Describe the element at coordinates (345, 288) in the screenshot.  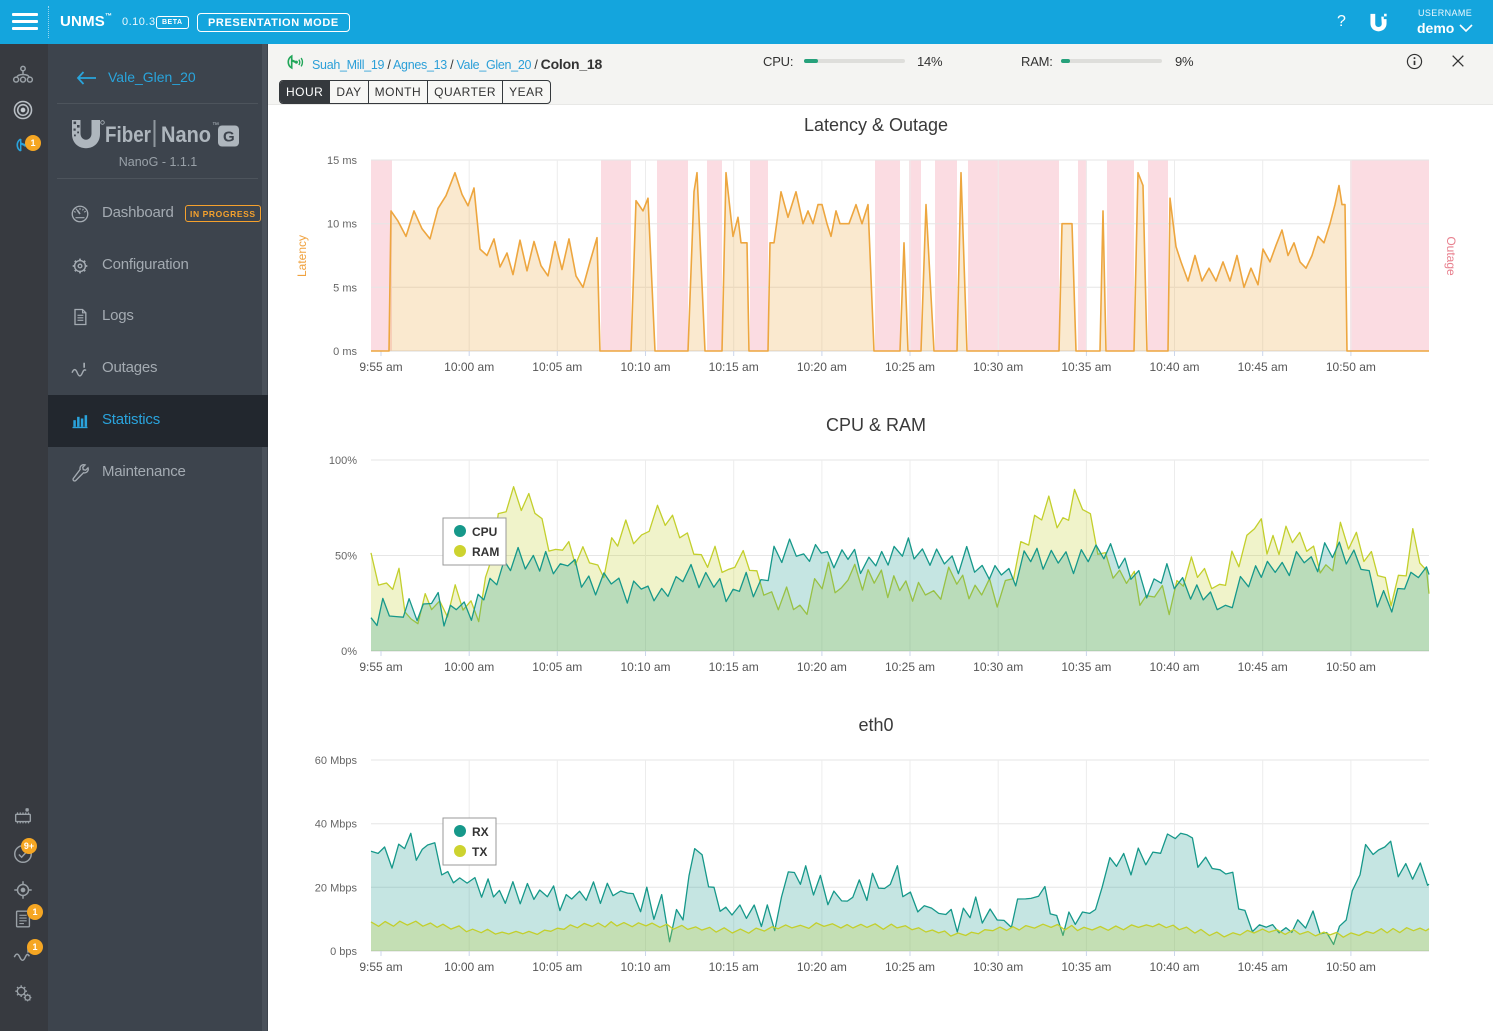
I see `svg-text: 5 ms` at that location.